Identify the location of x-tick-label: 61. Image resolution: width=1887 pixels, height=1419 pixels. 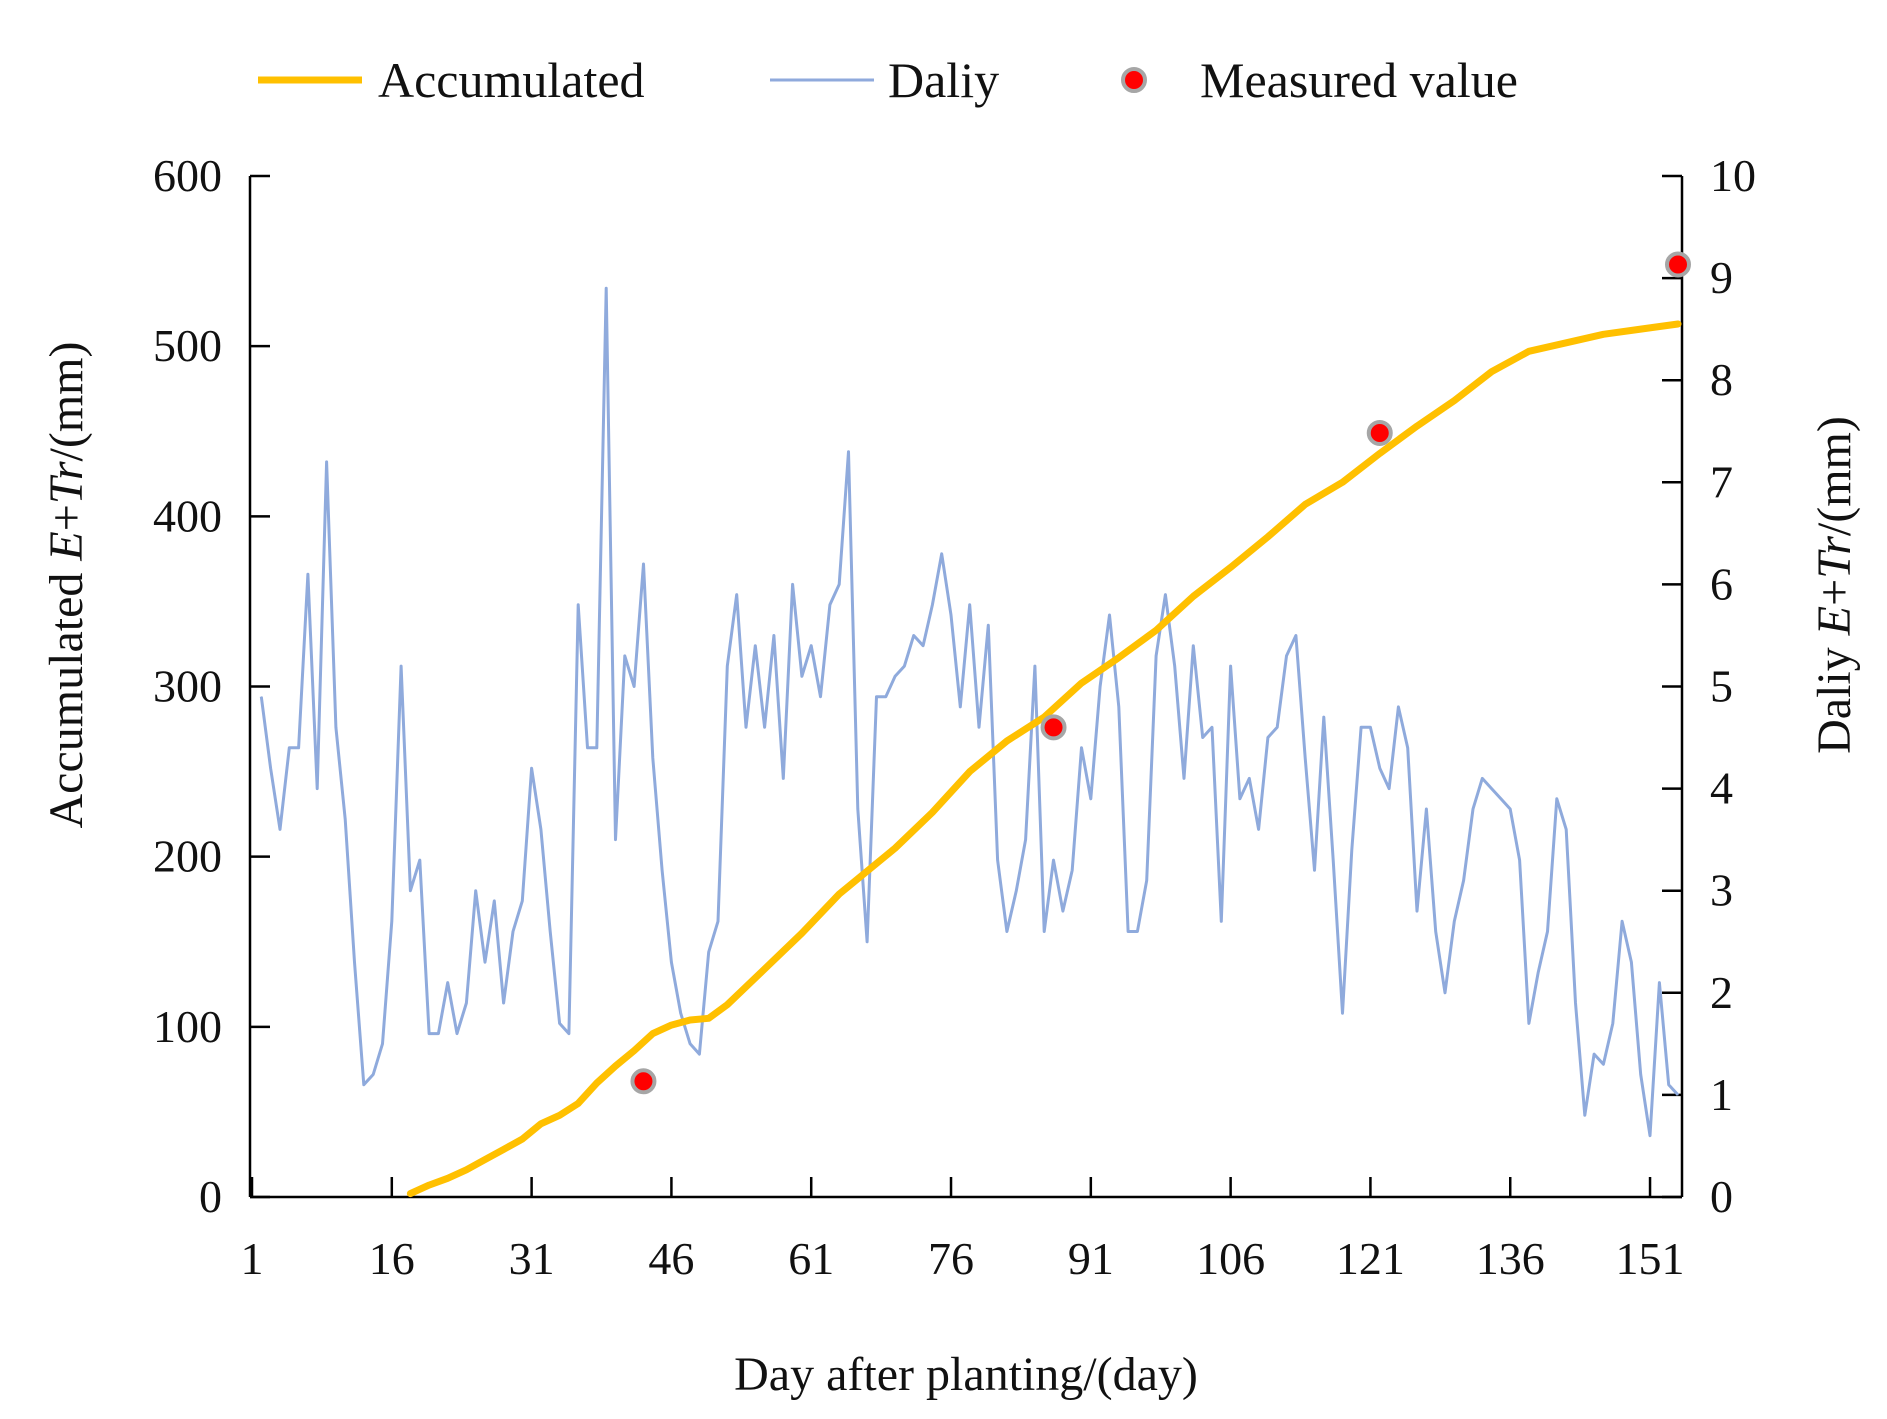
(811, 1258).